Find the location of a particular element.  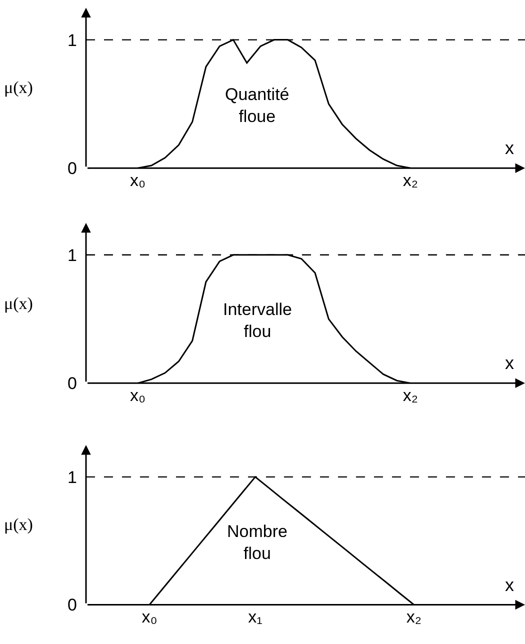

annotation: Quantité floue is located at coordinates (257, 105).